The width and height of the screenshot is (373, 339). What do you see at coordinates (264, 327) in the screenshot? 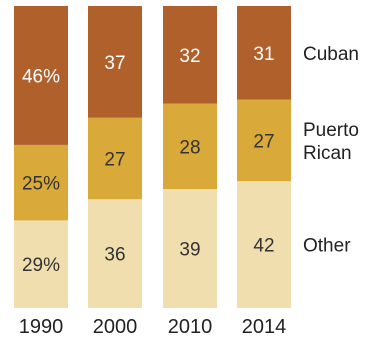
I see `x-tick-label-2014: 2014` at bounding box center [264, 327].